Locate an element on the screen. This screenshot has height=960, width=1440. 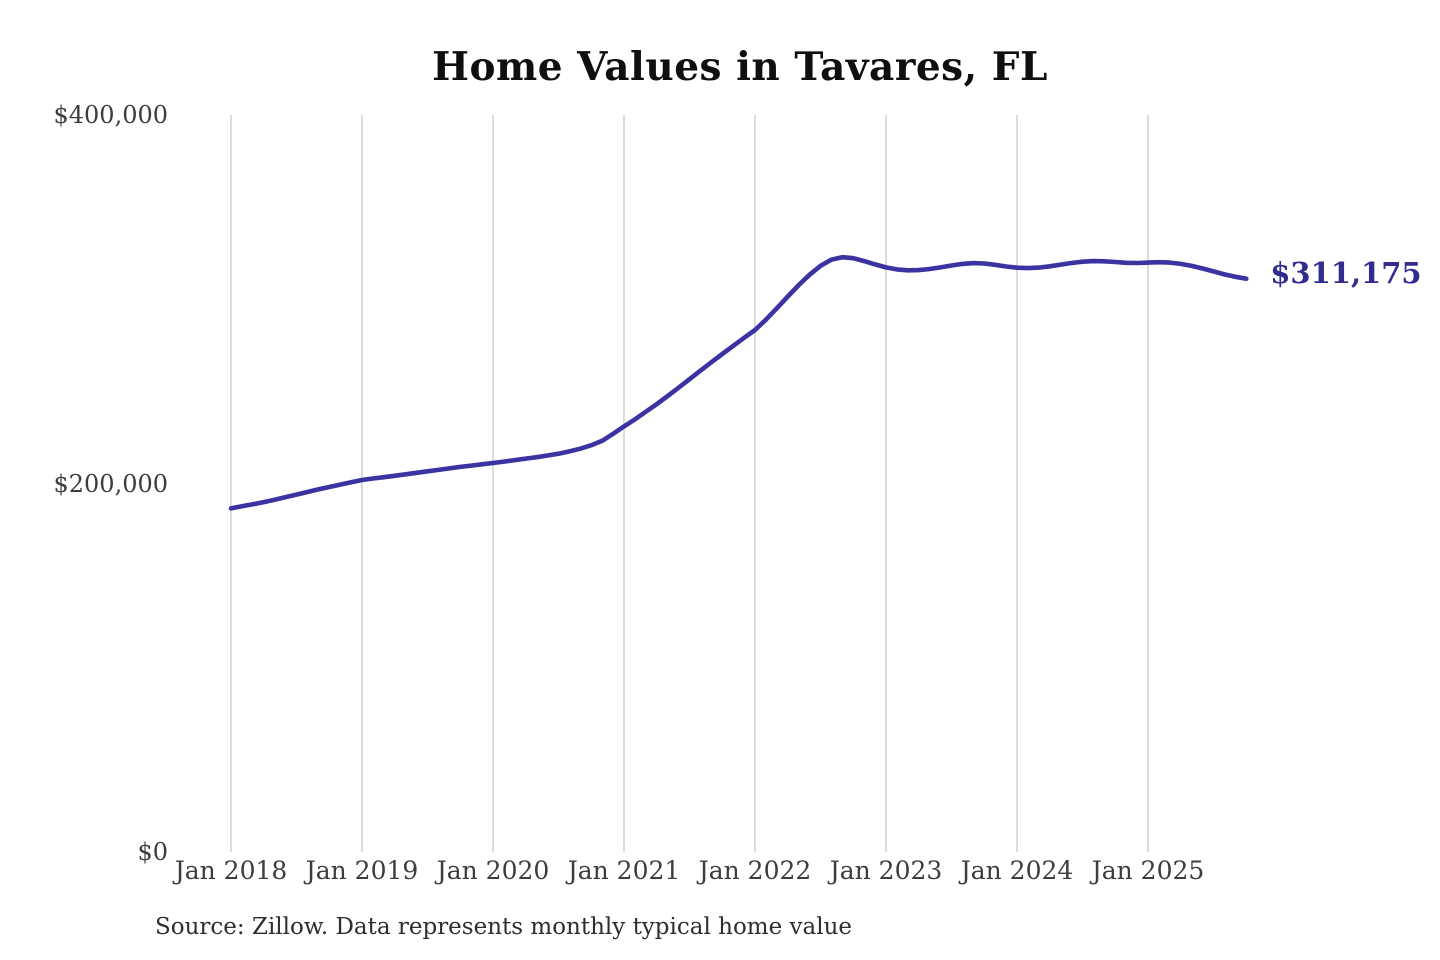
x-tick-label: Jan 2023 is located at coordinates (886, 870).